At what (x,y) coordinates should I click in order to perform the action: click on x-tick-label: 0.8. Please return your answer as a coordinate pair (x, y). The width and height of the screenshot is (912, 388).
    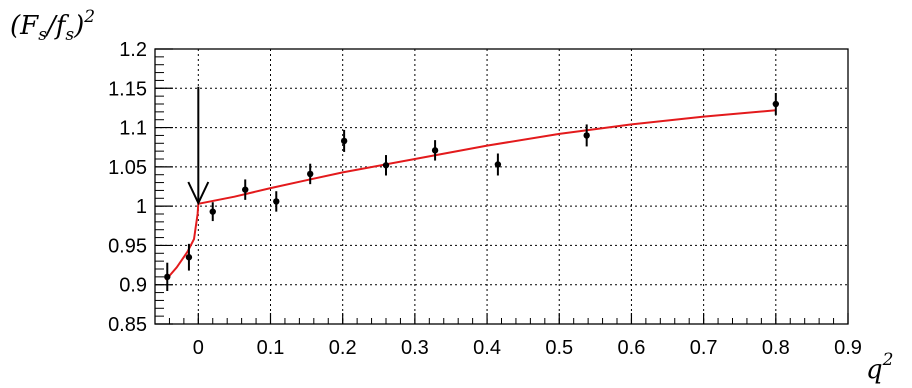
    Looking at the image, I should click on (776, 348).